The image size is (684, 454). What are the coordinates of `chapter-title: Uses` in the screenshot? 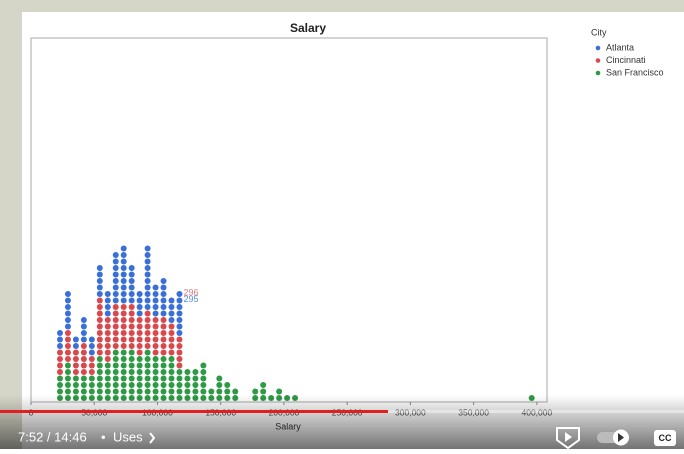 It's located at (128, 436).